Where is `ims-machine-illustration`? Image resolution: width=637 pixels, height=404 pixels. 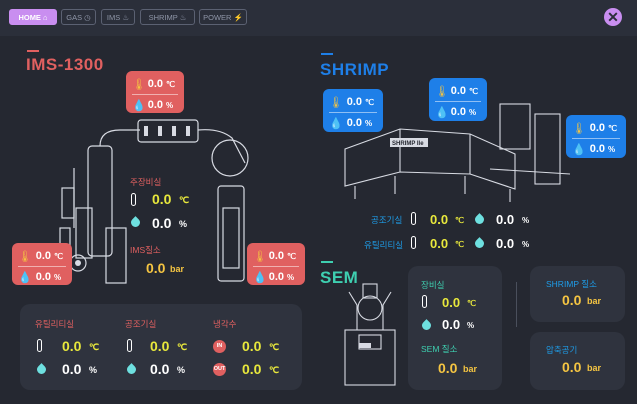
ims-machine-illustration is located at coordinates (154, 201).